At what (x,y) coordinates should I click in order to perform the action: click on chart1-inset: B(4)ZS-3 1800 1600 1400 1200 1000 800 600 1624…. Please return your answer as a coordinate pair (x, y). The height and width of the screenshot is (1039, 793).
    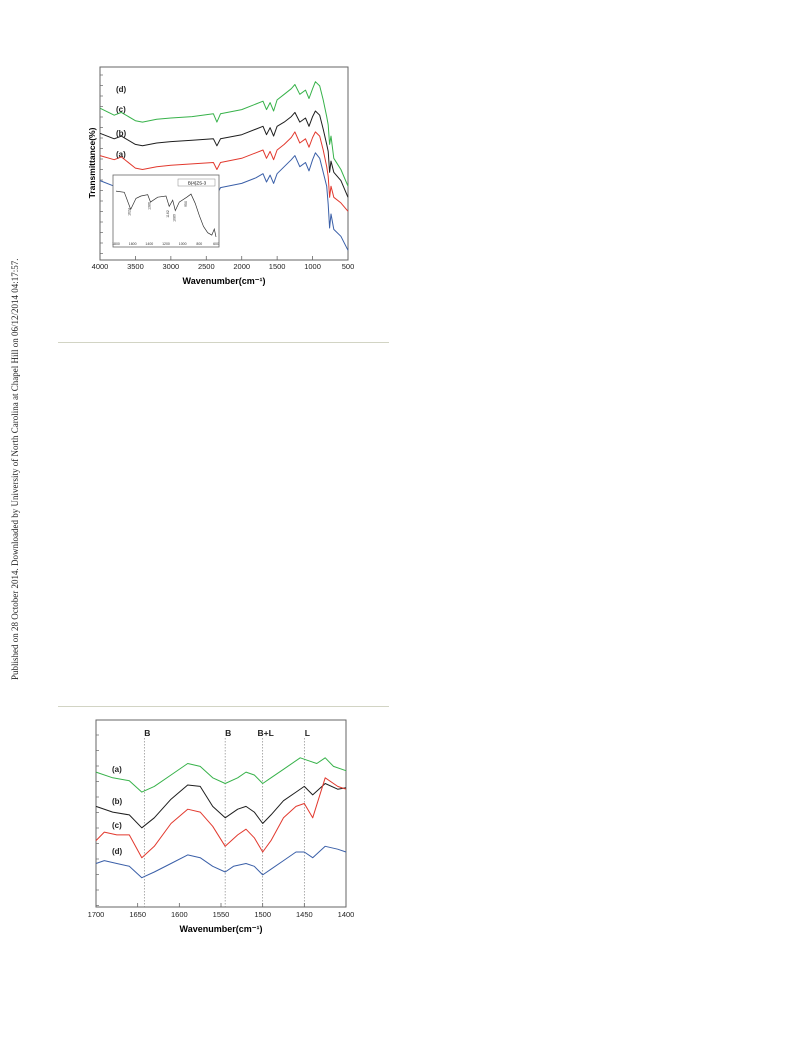
    Looking at the image, I should click on (166, 211).